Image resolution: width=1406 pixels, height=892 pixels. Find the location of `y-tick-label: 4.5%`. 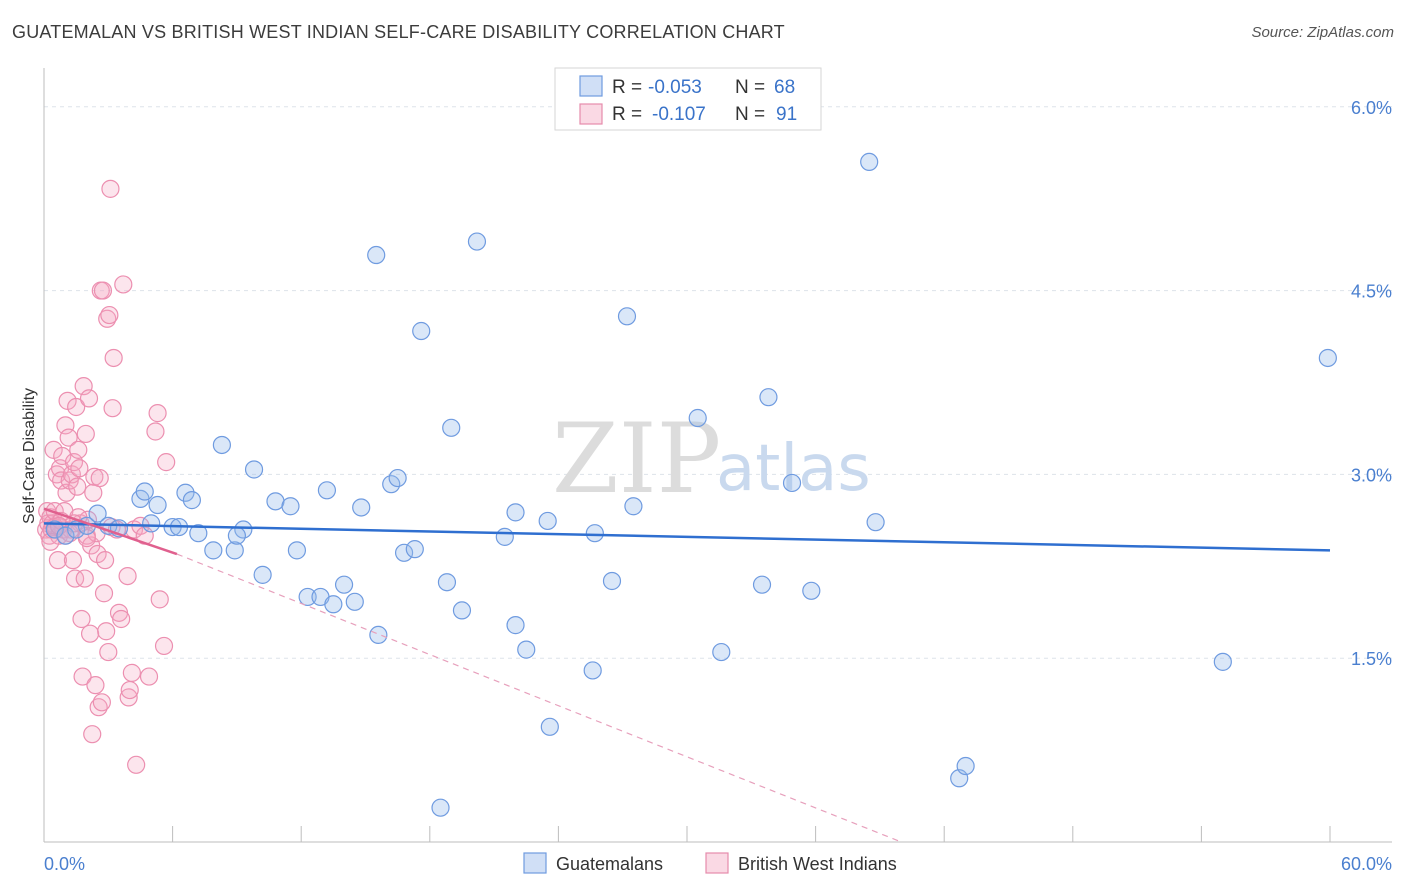

y-tick-label: 4.5% is located at coordinates (1371, 292).